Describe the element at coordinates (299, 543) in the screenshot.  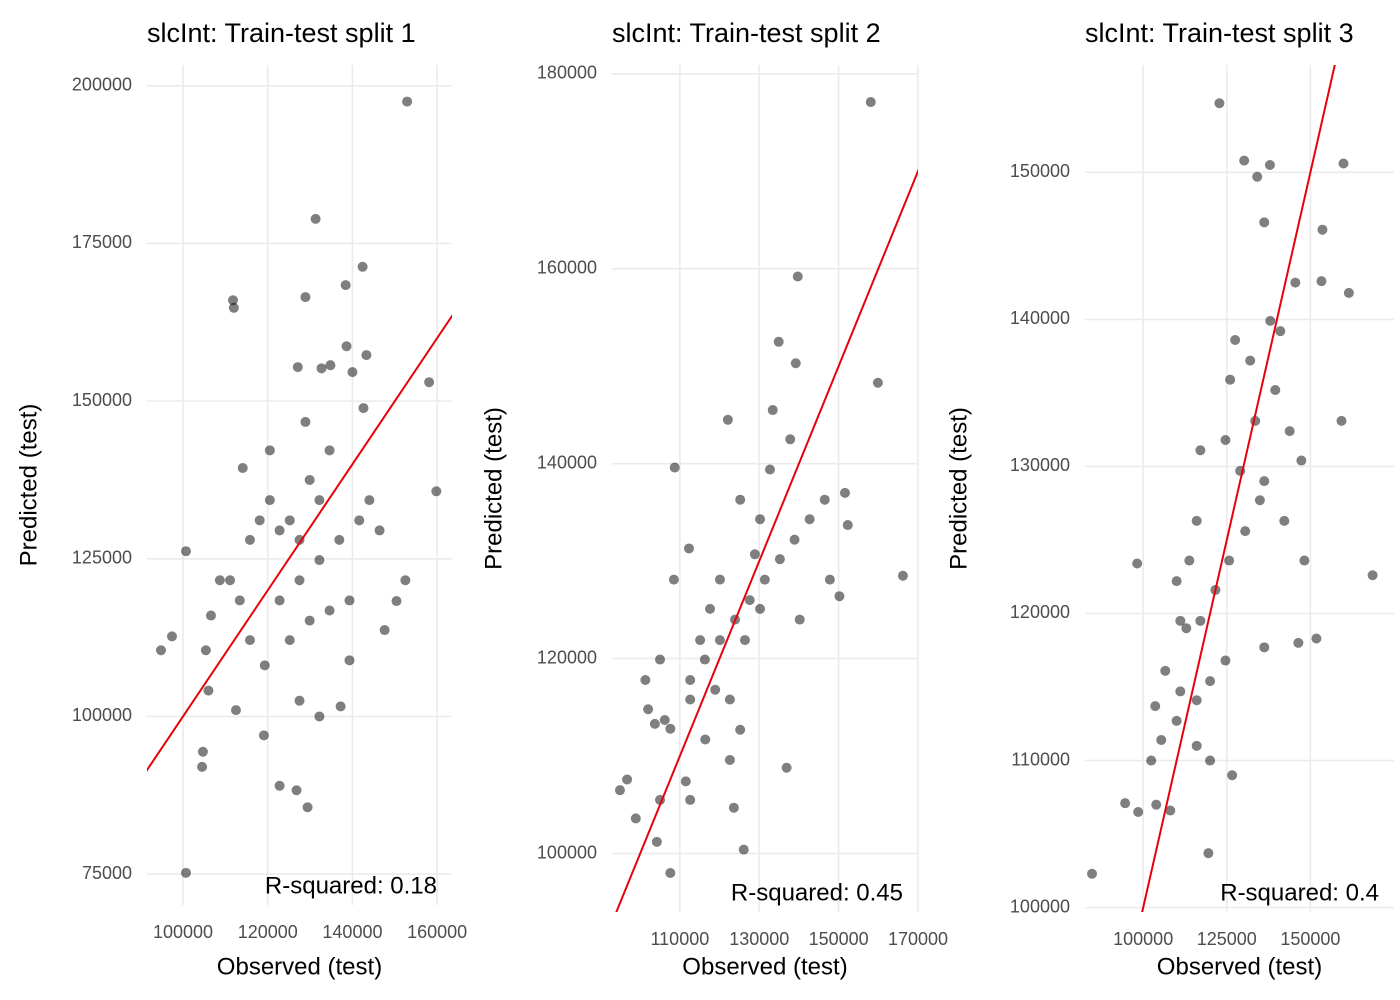
I see `identity-line` at that location.